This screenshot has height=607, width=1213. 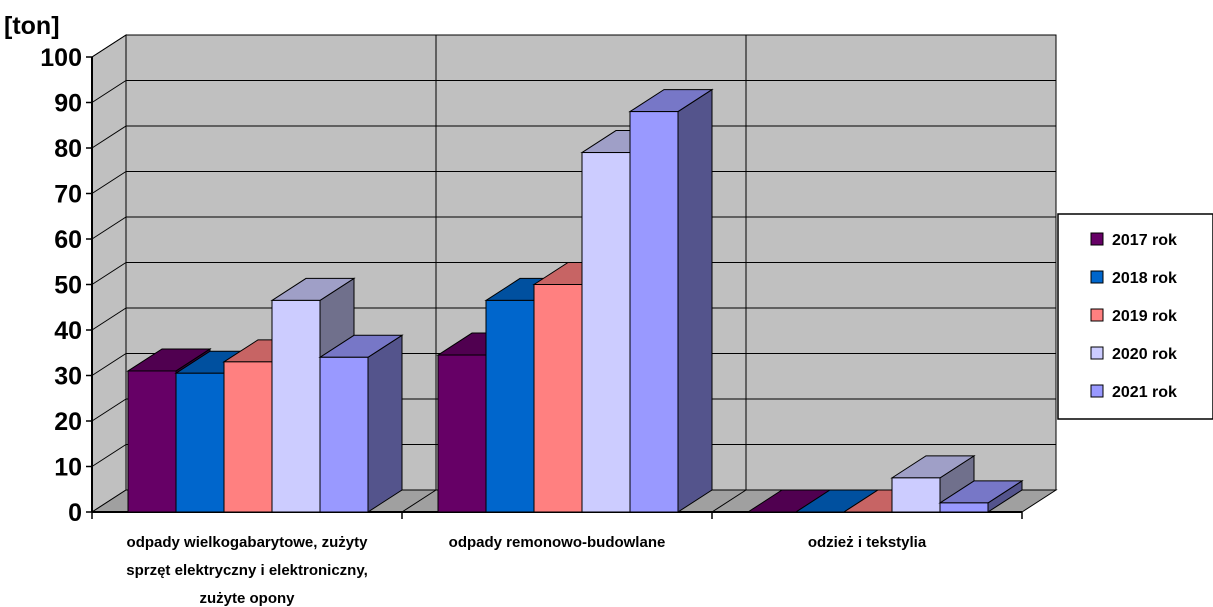 What do you see at coordinates (68, 468) in the screenshot?
I see `y-tick-label: 10` at bounding box center [68, 468].